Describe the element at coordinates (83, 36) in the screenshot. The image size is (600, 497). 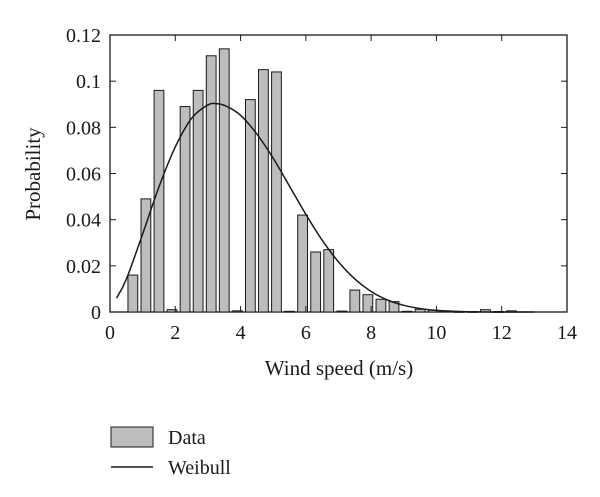
I see `y-tick-label: 0.12` at that location.